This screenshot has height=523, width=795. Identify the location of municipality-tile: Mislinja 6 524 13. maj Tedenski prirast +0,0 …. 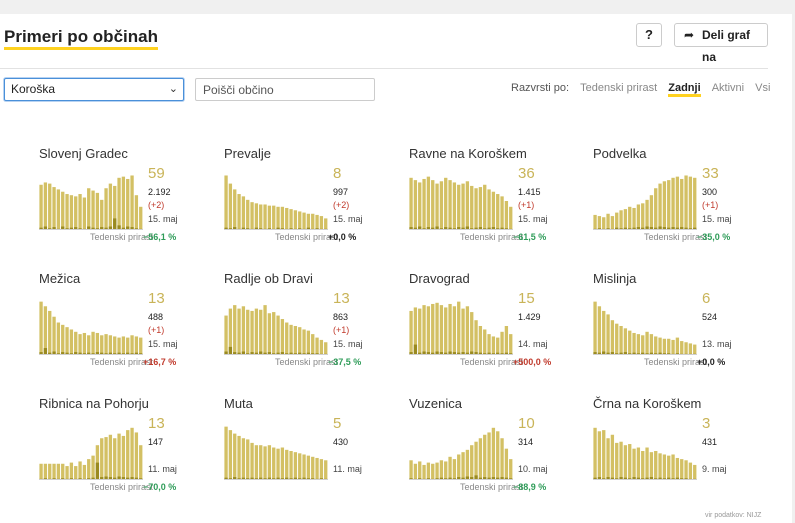
(663, 328).